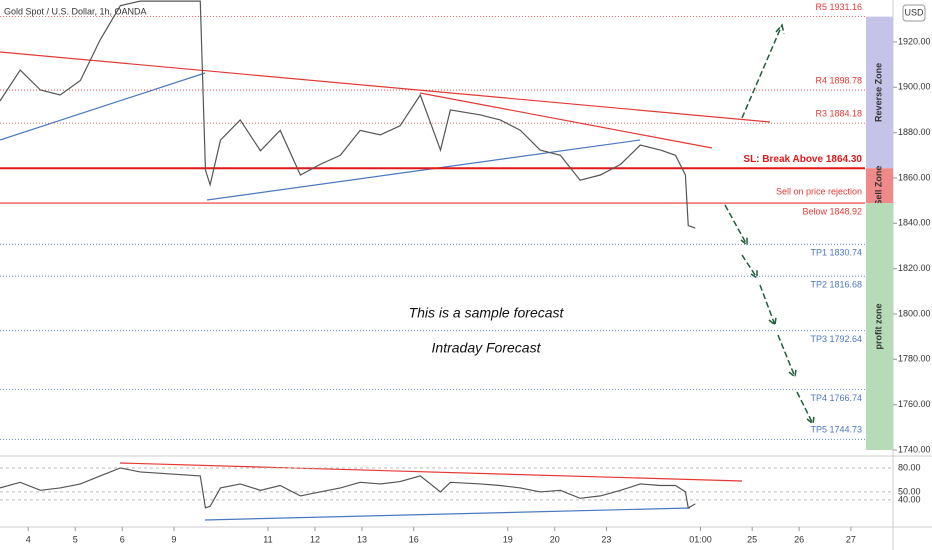 The image size is (932, 550). Describe the element at coordinates (75, 539) in the screenshot. I see `x-tick-label: 5` at that location.